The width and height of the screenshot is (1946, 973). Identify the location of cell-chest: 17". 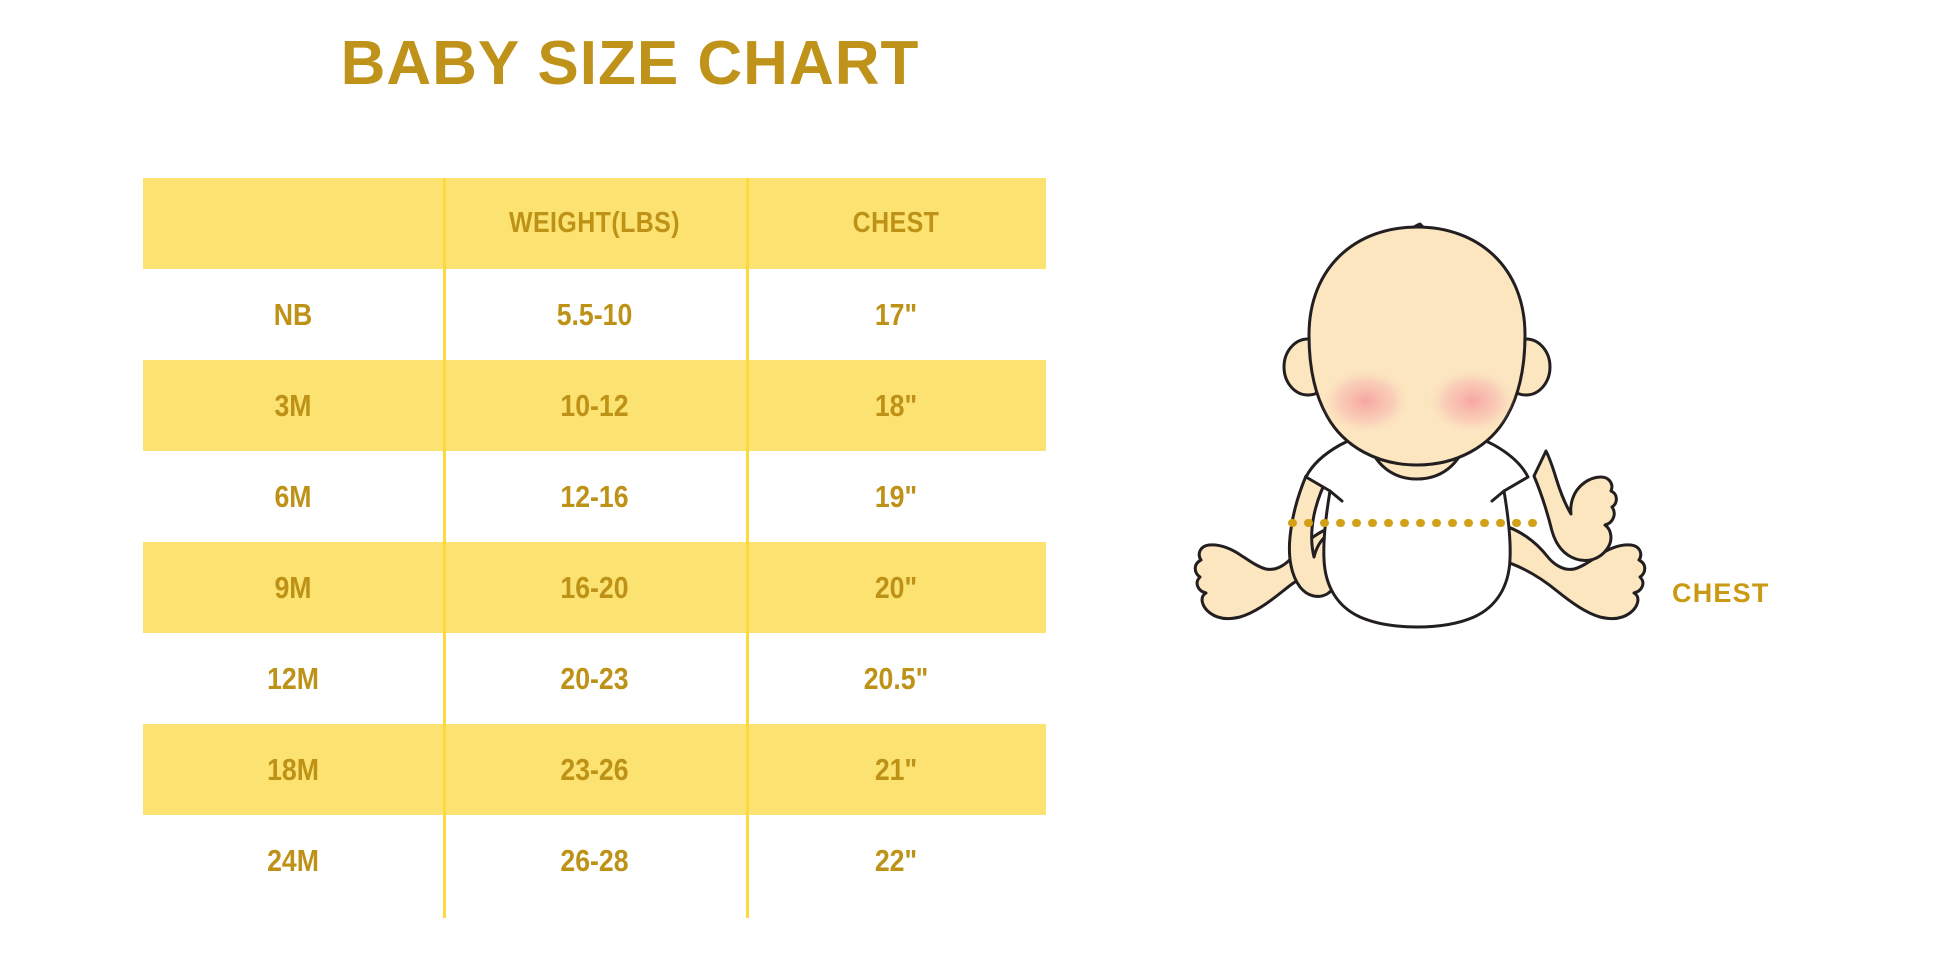
(896, 314).